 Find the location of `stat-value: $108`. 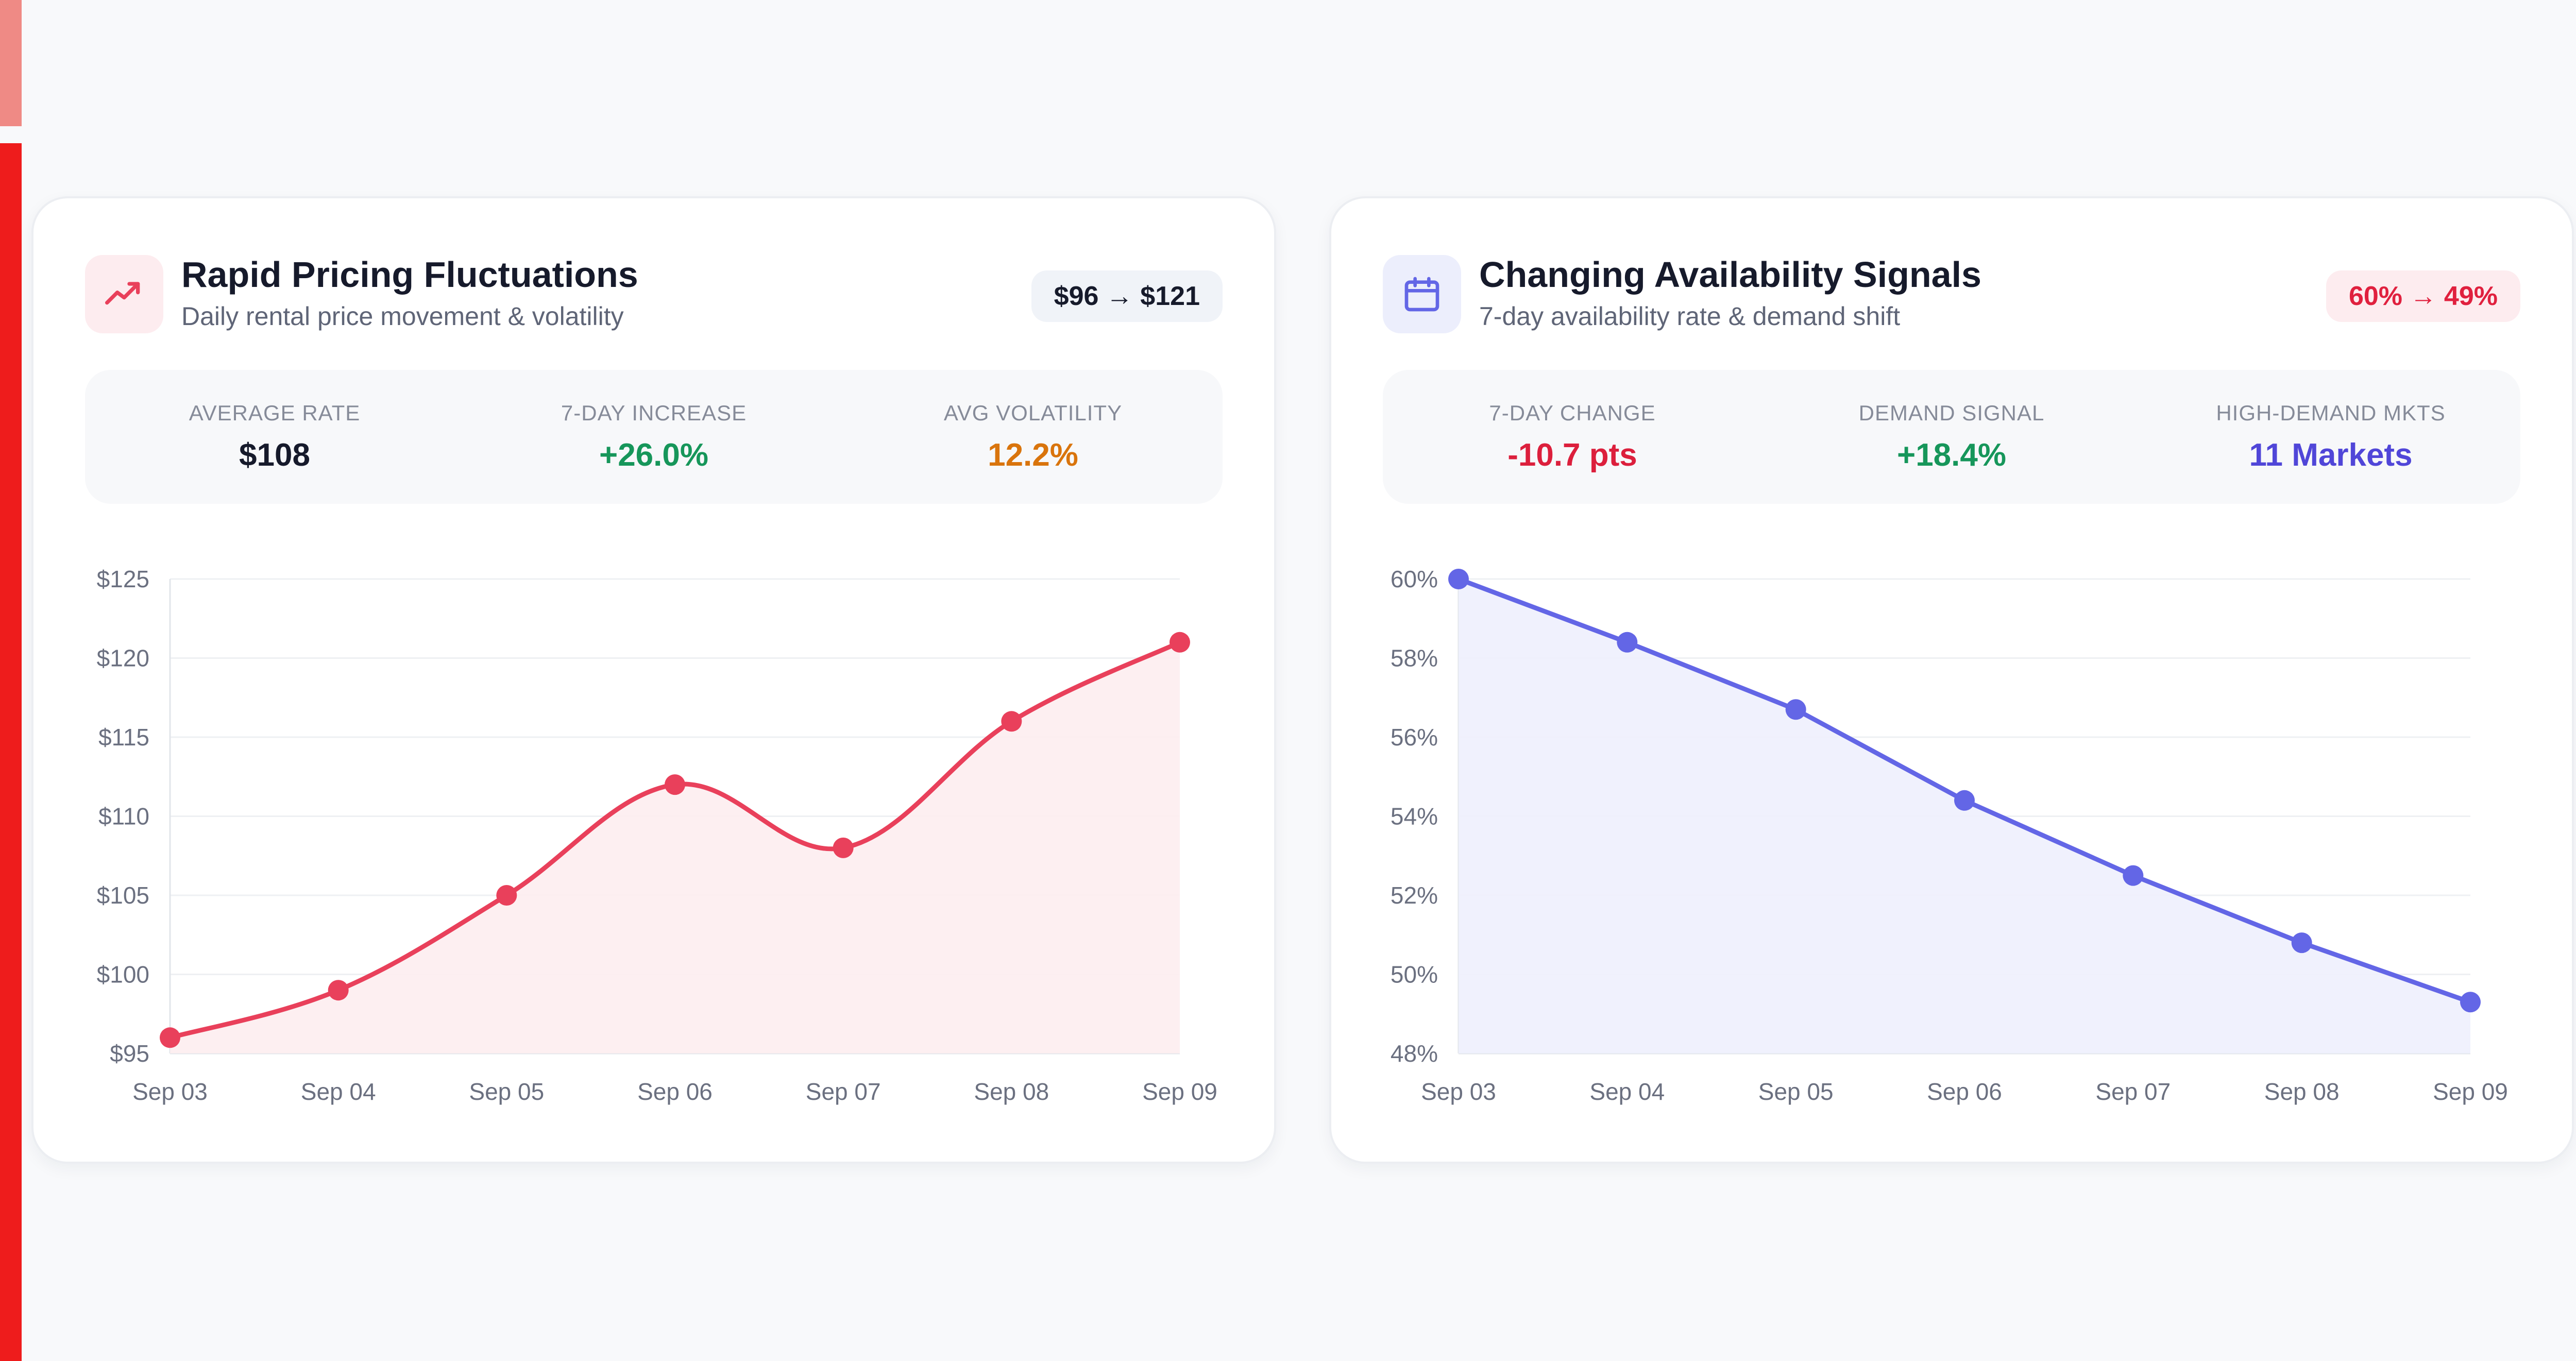

stat-value: $108 is located at coordinates (274, 455).